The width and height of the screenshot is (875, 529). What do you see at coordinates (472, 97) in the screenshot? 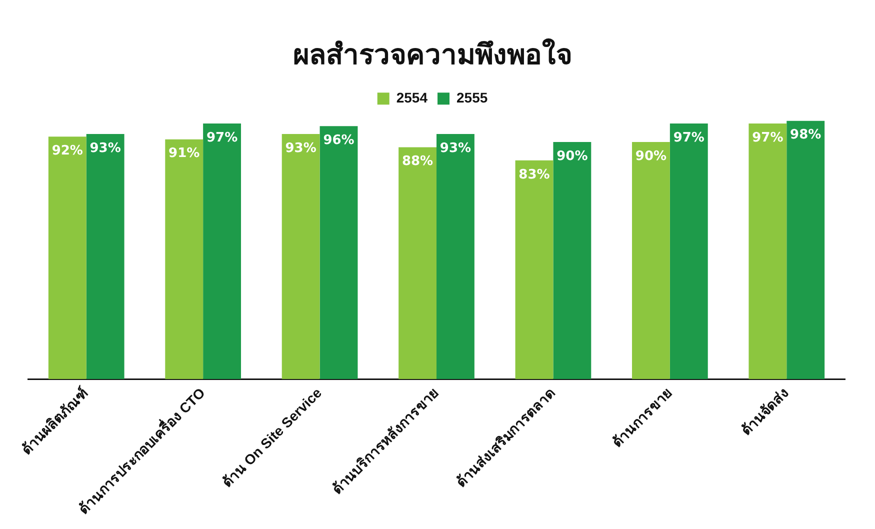
I see `legend-label: 2555` at bounding box center [472, 97].